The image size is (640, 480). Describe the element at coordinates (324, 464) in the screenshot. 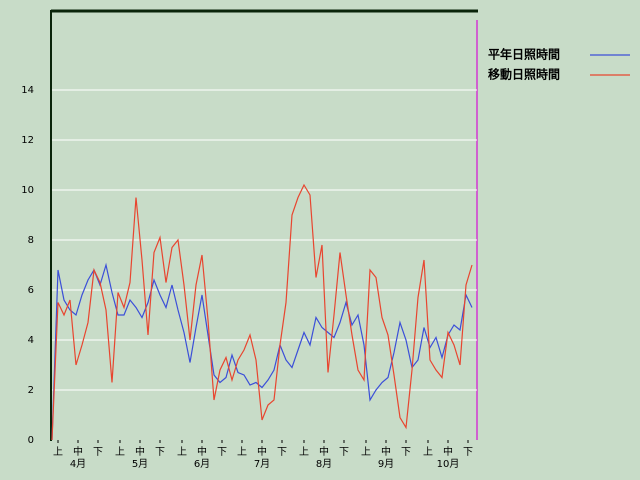

I see `month-label: 8月` at that location.